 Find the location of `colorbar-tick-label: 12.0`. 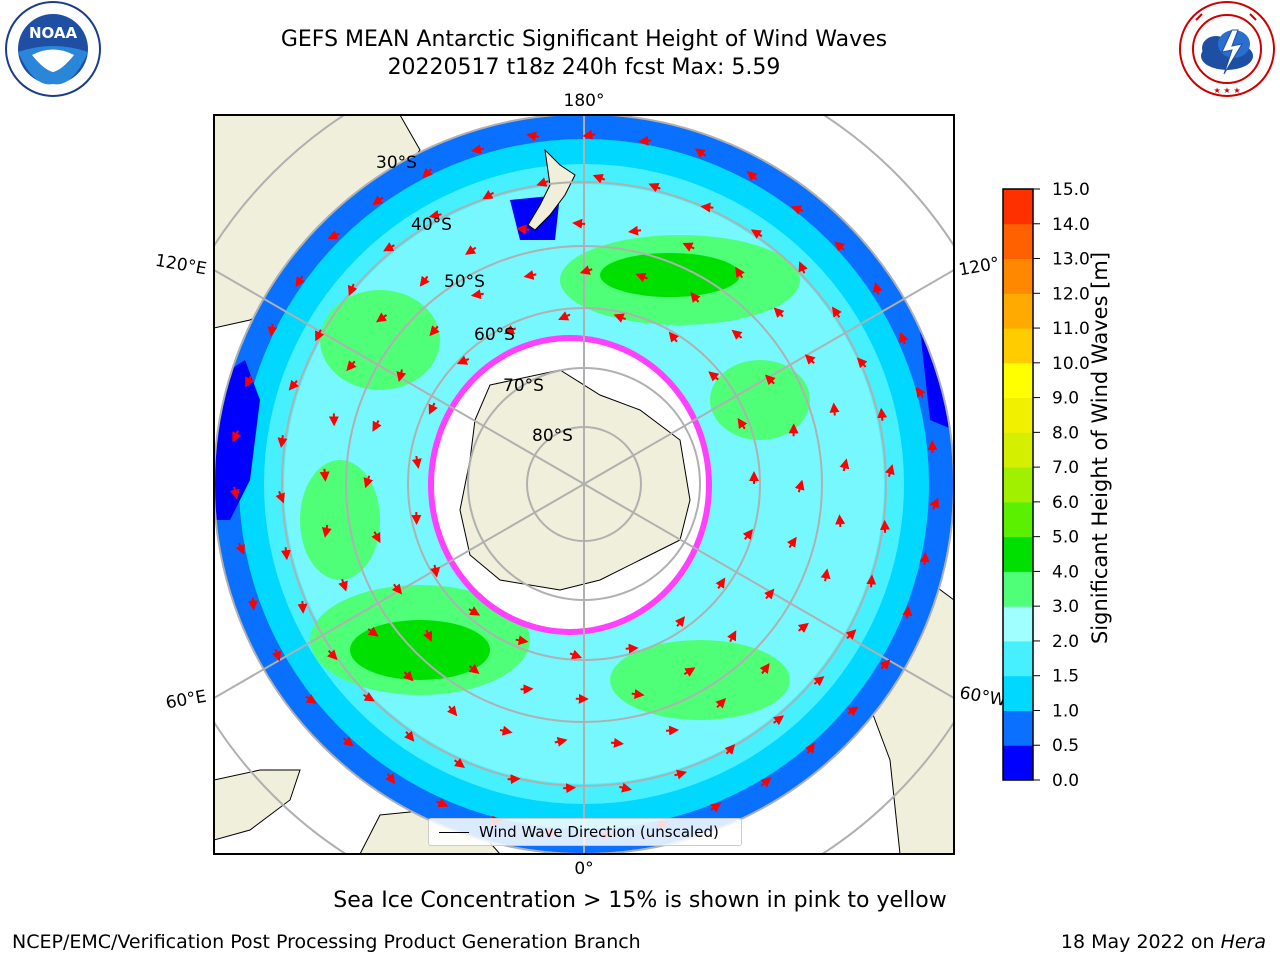

colorbar-tick-label: 12.0 is located at coordinates (1071, 294).